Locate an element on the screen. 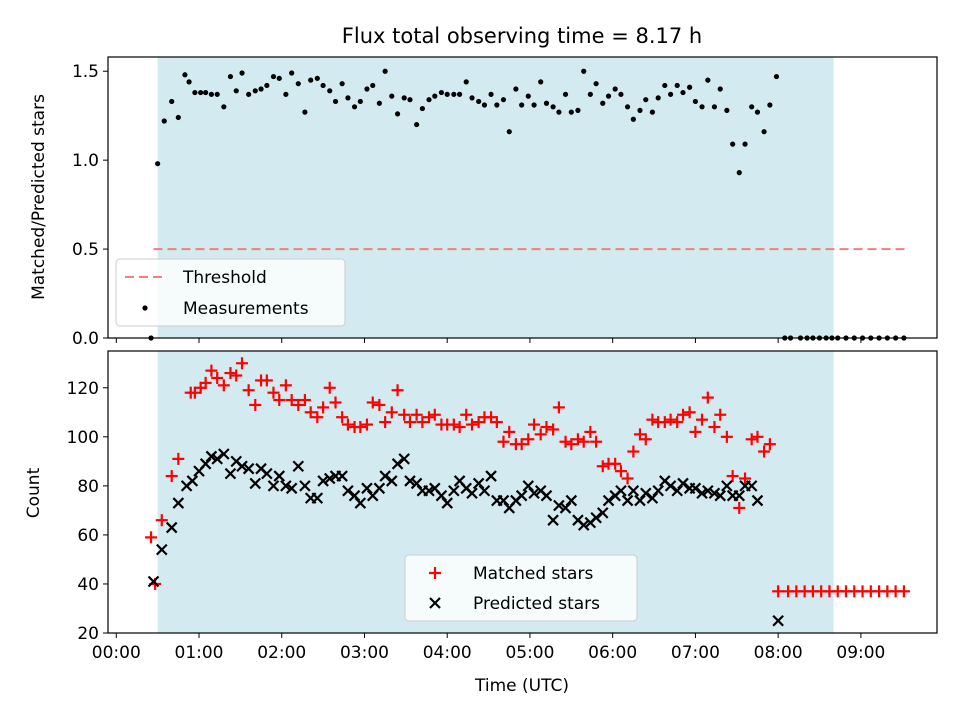 The image size is (960, 720). chart-title: Flux total observing time = 8.17 h is located at coordinates (522, 36).